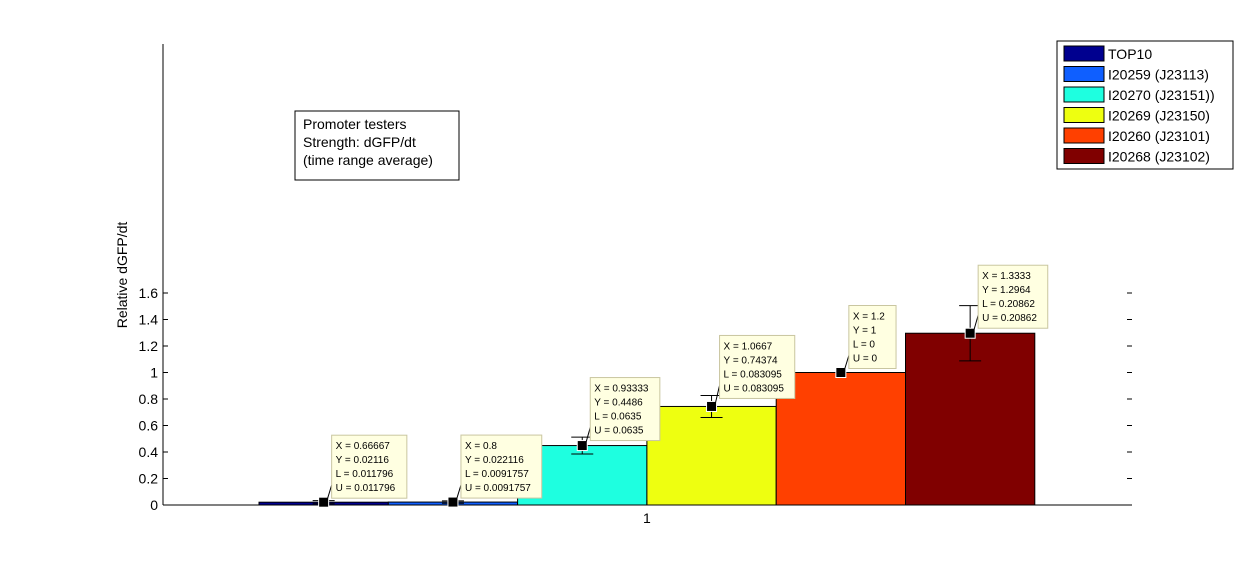 The height and width of the screenshot is (567, 1251). Describe the element at coordinates (751, 360) in the screenshot. I see `datatip-line: Y = 0.74374` at that location.